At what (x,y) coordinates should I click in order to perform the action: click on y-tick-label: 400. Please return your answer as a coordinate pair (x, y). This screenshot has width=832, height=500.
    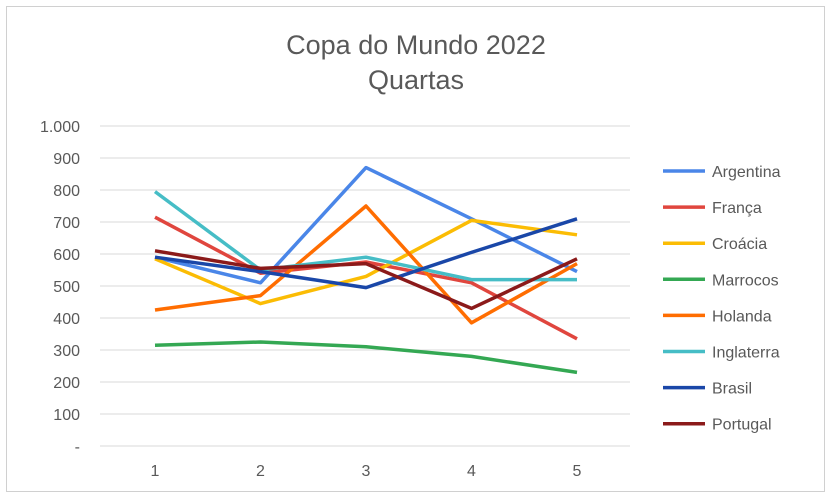
    Looking at the image, I should click on (66, 319).